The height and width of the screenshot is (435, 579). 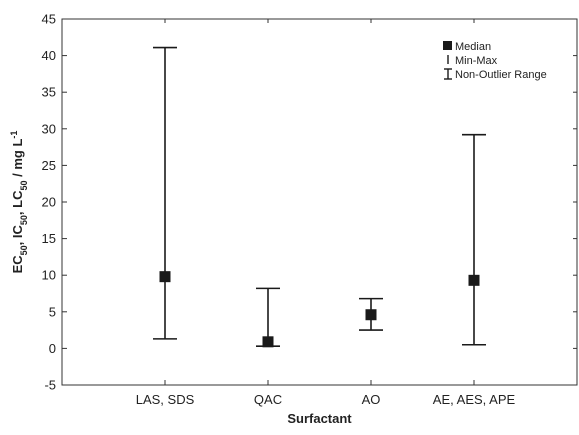 What do you see at coordinates (49, 202) in the screenshot?
I see `y-tick-label: 20` at bounding box center [49, 202].